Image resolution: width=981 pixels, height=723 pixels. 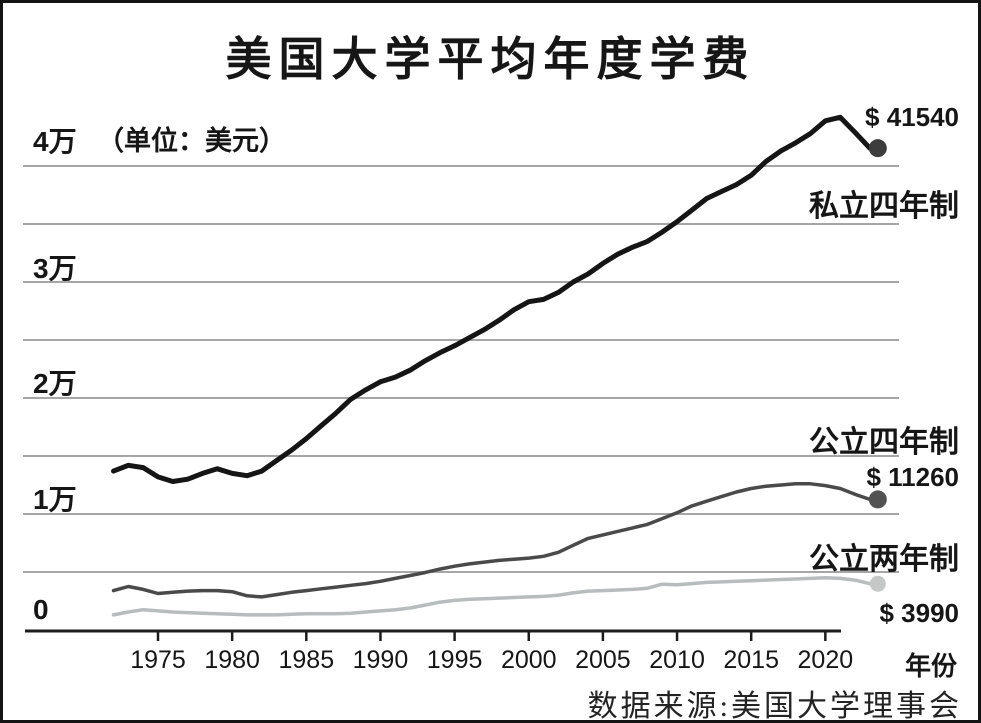 I want to click on y-axis-label: 4万, so click(x=55, y=141).